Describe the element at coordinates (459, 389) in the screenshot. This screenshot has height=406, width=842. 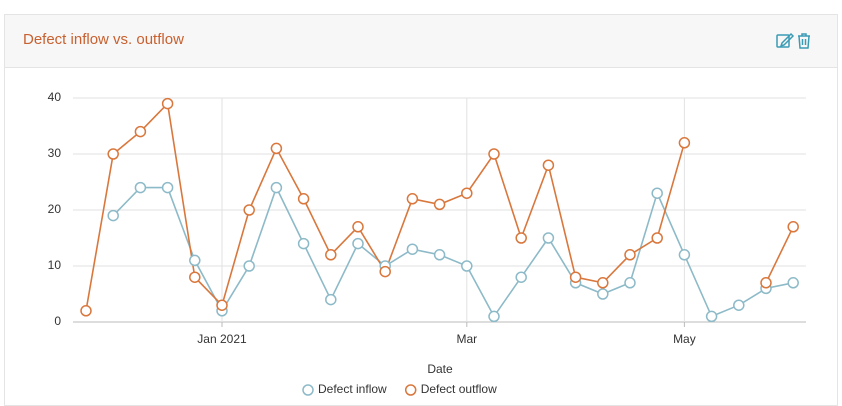
I see `legend-label: Defect outflow` at that location.